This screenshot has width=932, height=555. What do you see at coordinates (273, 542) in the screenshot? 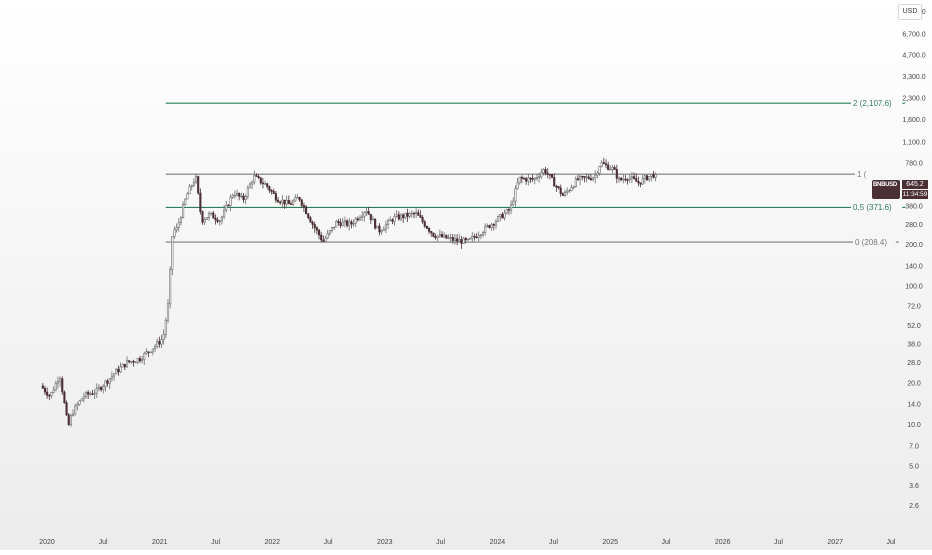
I see `x-tick-label: 2022` at bounding box center [273, 542].